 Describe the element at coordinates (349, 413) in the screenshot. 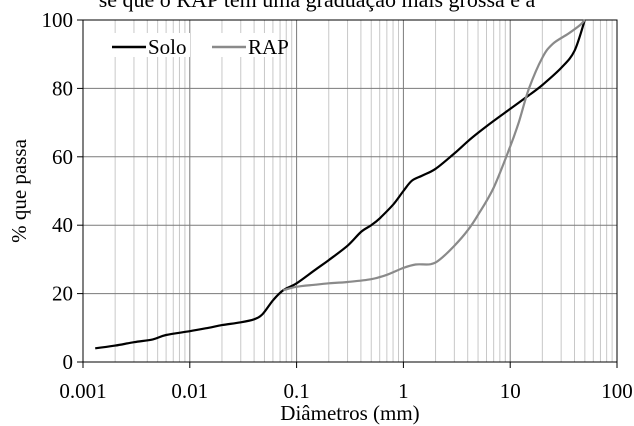

I see `x-axis-label: Diâmetros (mm)` at that location.